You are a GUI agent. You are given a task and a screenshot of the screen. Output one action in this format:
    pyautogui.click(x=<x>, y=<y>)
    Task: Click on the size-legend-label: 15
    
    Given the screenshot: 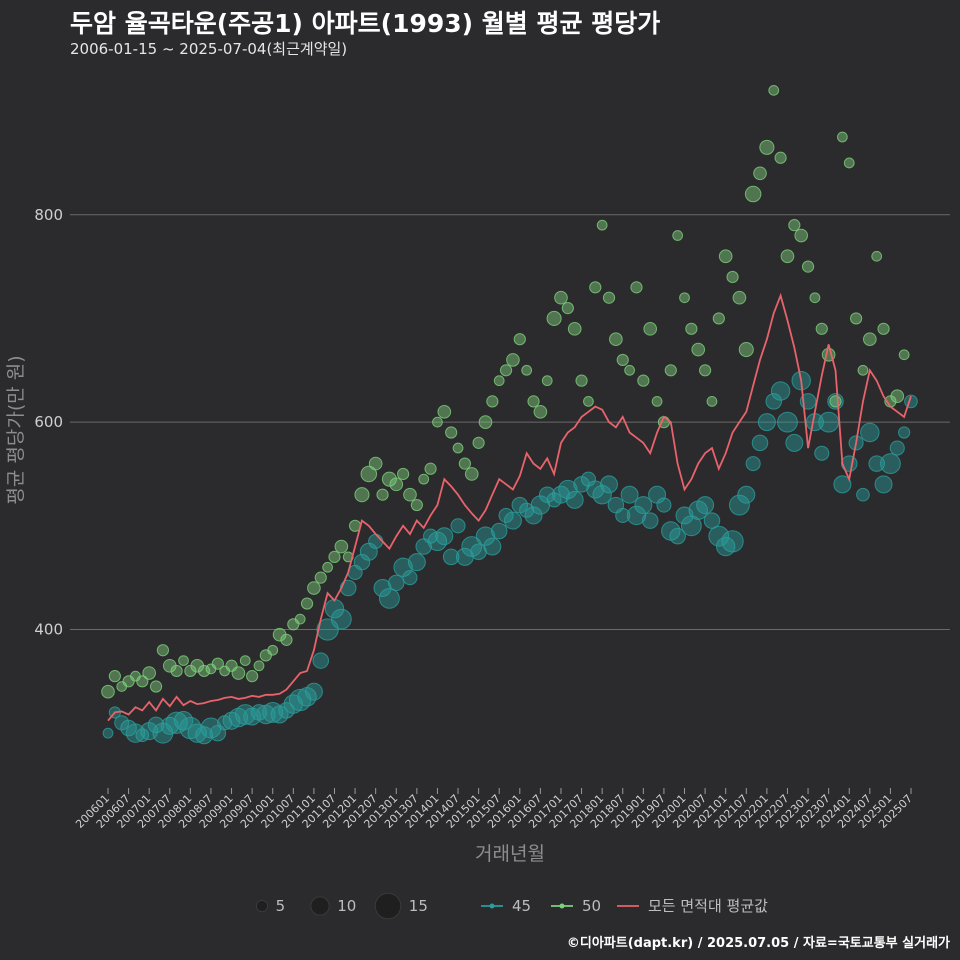 What is the action you would take?
    pyautogui.click(x=418, y=906)
    